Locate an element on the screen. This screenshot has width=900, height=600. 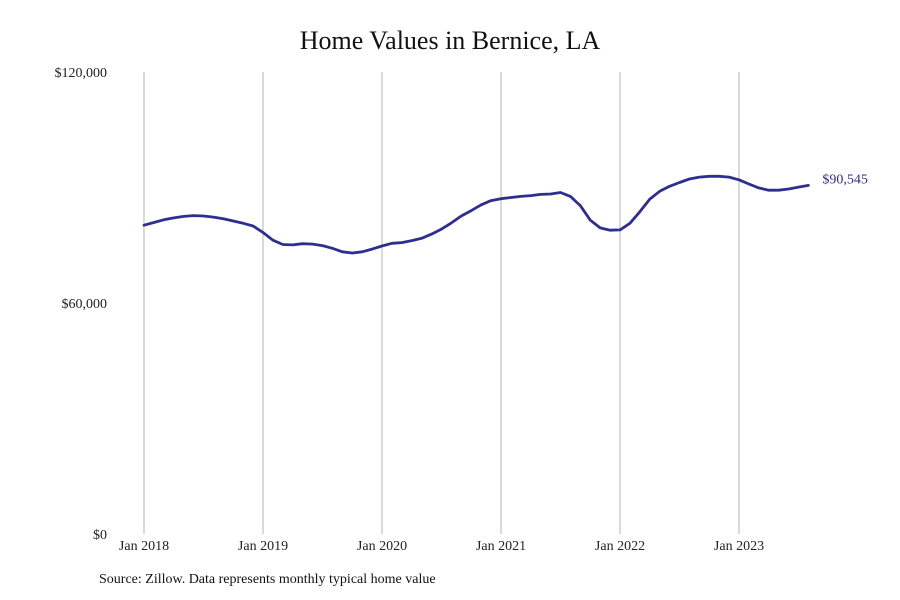
y-tick-label: $0 is located at coordinates (100, 535).